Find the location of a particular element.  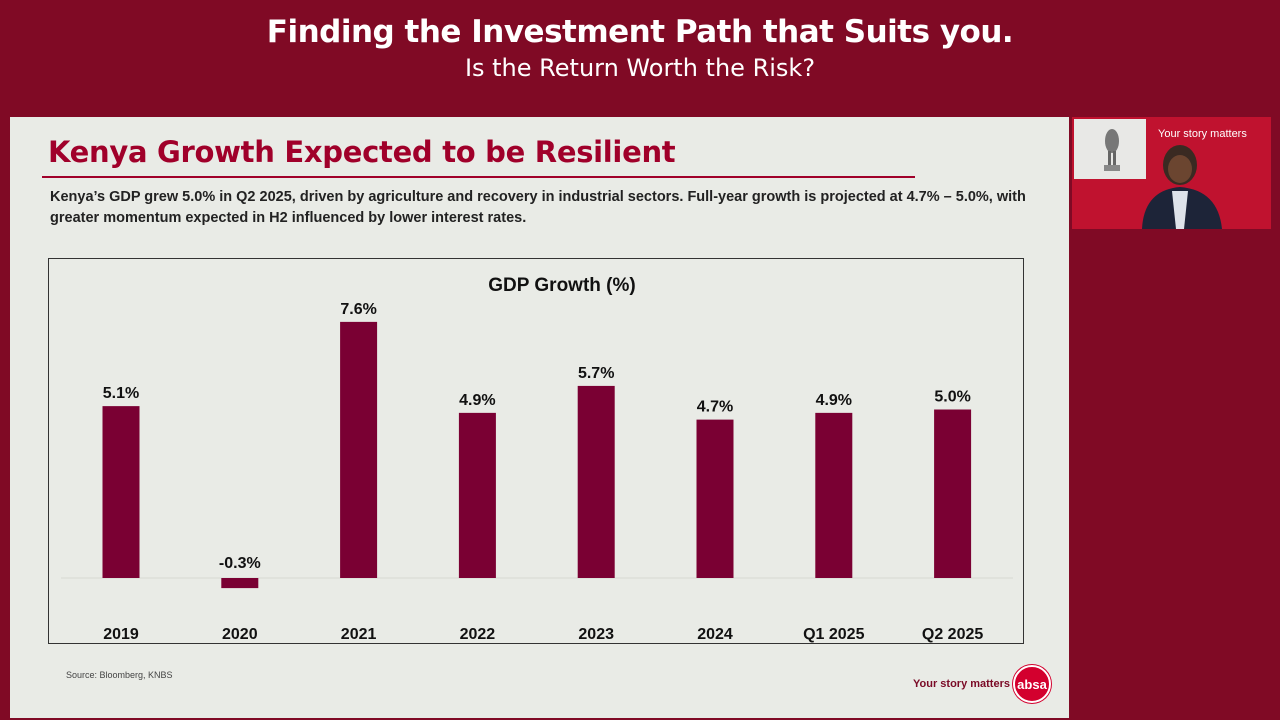

bar-2020 is located at coordinates (240, 583).